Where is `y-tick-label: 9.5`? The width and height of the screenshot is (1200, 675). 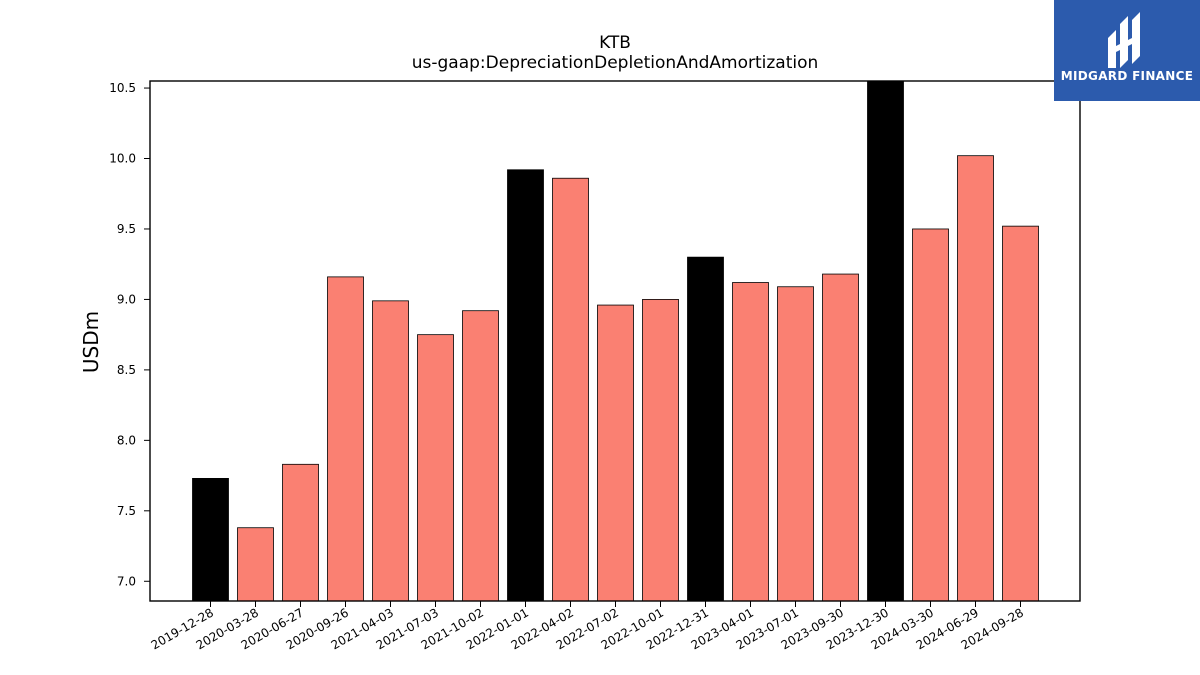 y-tick-label: 9.5 is located at coordinates (126, 229).